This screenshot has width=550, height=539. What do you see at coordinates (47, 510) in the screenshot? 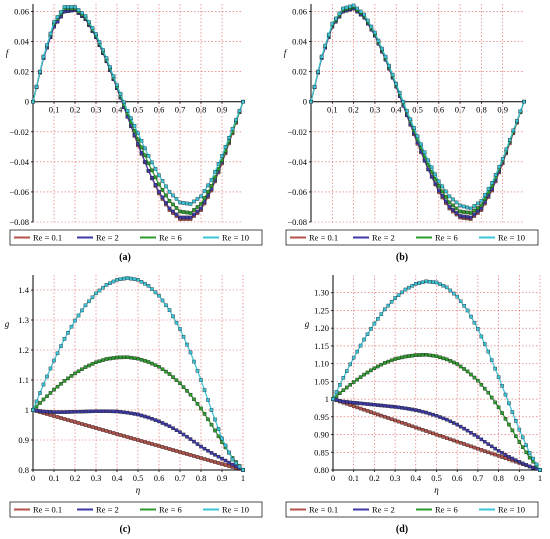
I see `legend-entry: Re = 0.1` at bounding box center [47, 510].